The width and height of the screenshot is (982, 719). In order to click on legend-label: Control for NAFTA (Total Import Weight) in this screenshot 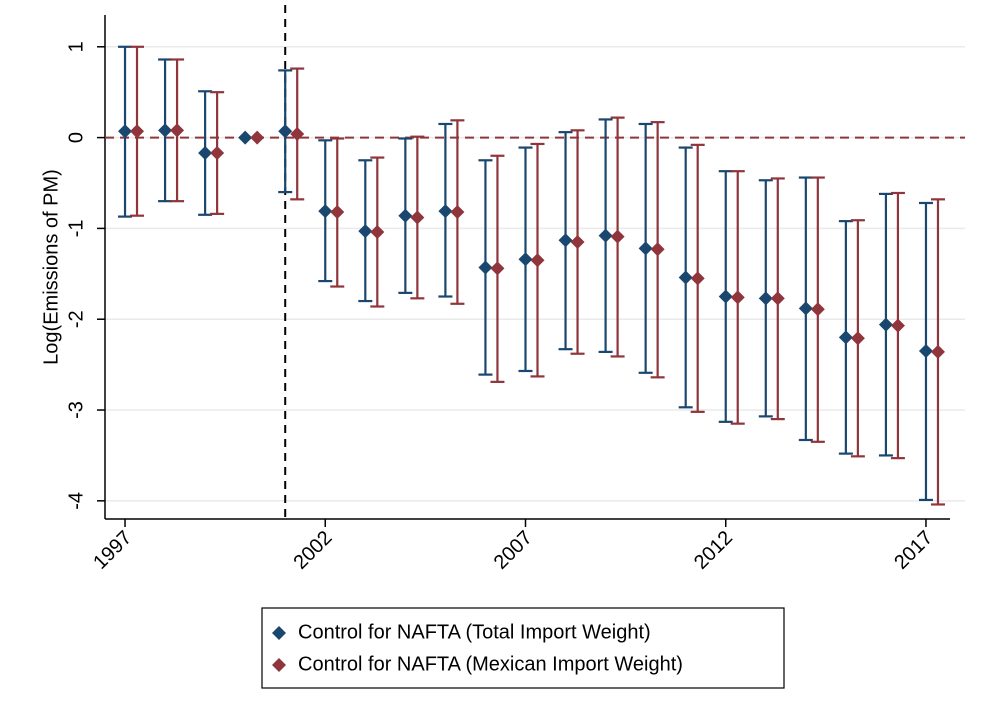, I will do `click(474, 632)`.